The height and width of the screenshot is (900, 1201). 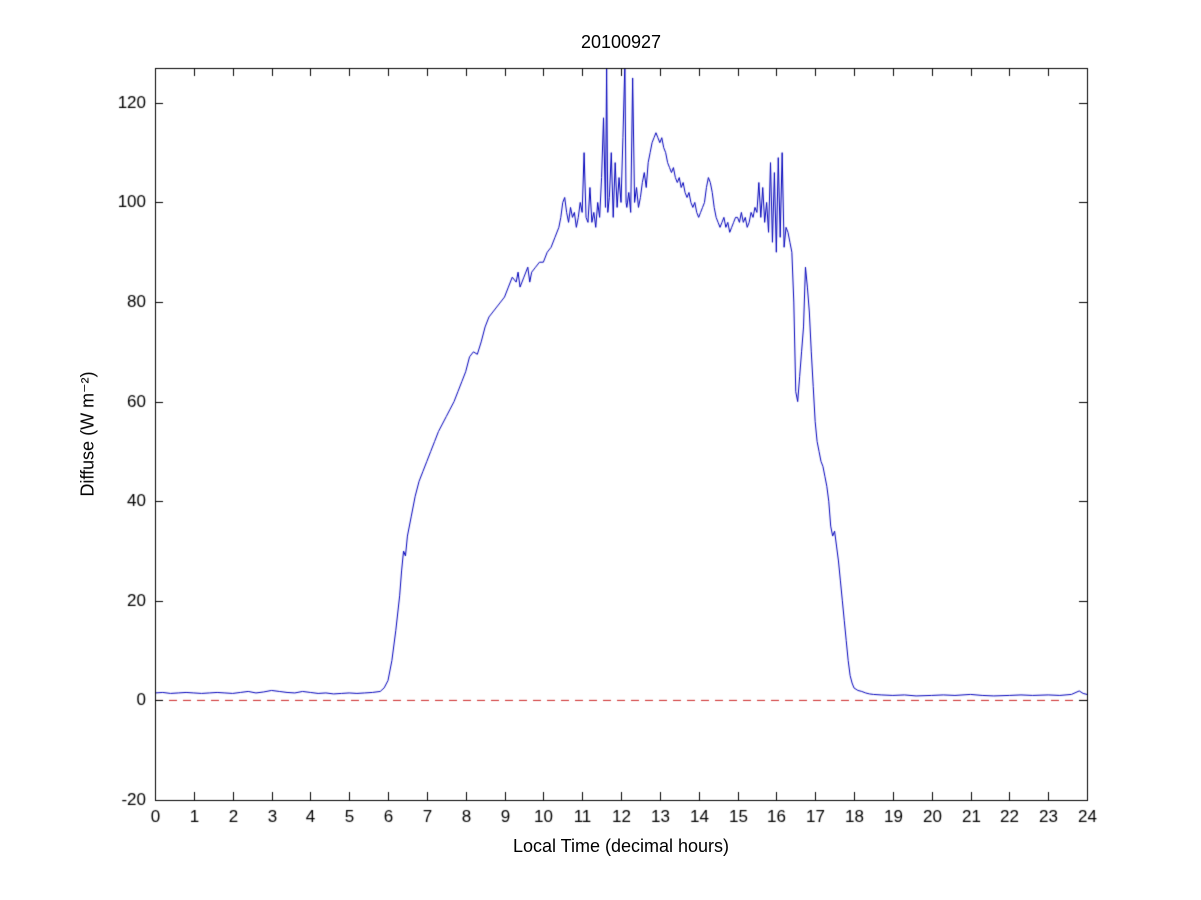 I want to click on y-axis-label: Diffuse (W m⁻²), so click(x=87, y=434).